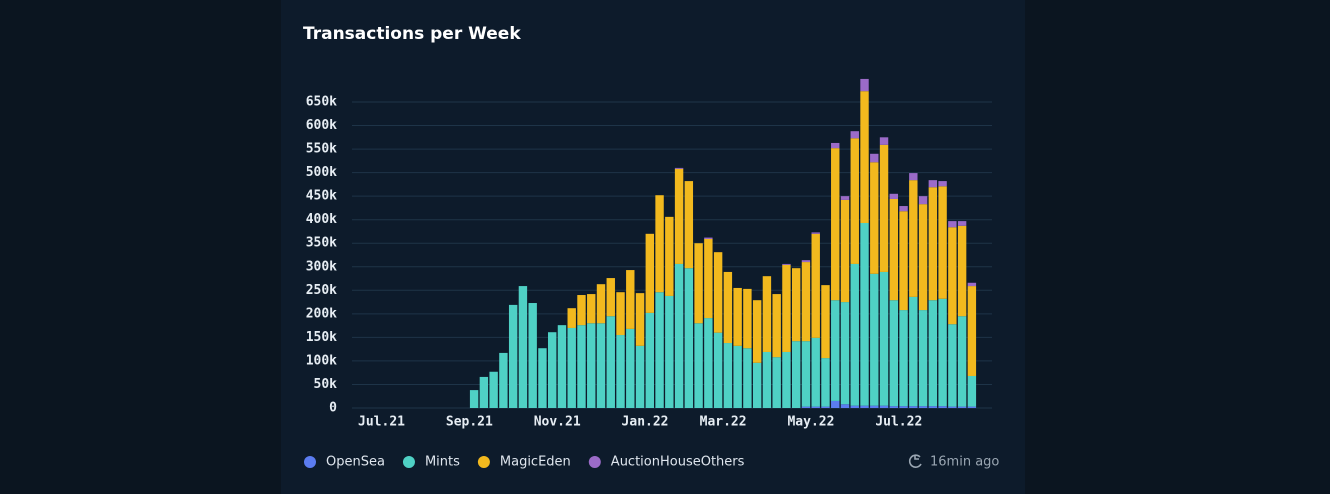 This screenshot has width=1330, height=494. Describe the element at coordinates (321, 196) in the screenshot. I see `y-tick-label: 450k` at that location.